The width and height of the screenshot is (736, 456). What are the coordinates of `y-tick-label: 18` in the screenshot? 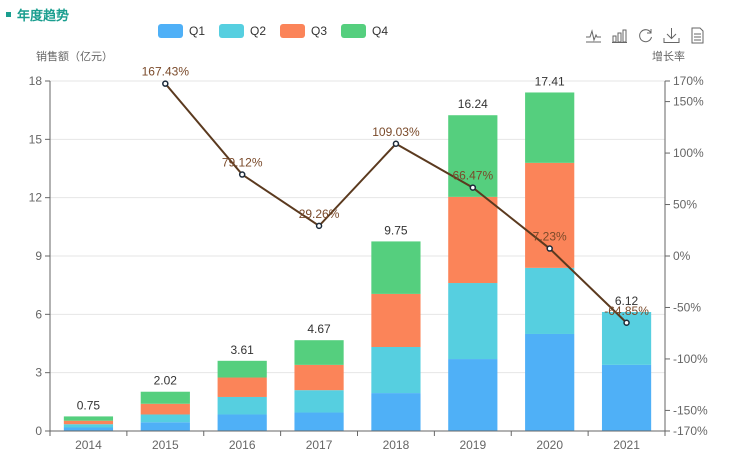 It's located at (36, 81).